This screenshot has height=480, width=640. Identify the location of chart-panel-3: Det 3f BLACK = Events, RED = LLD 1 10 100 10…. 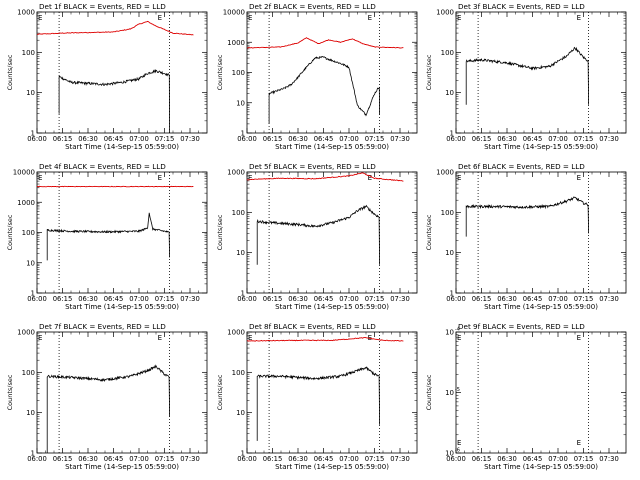
(526, 76).